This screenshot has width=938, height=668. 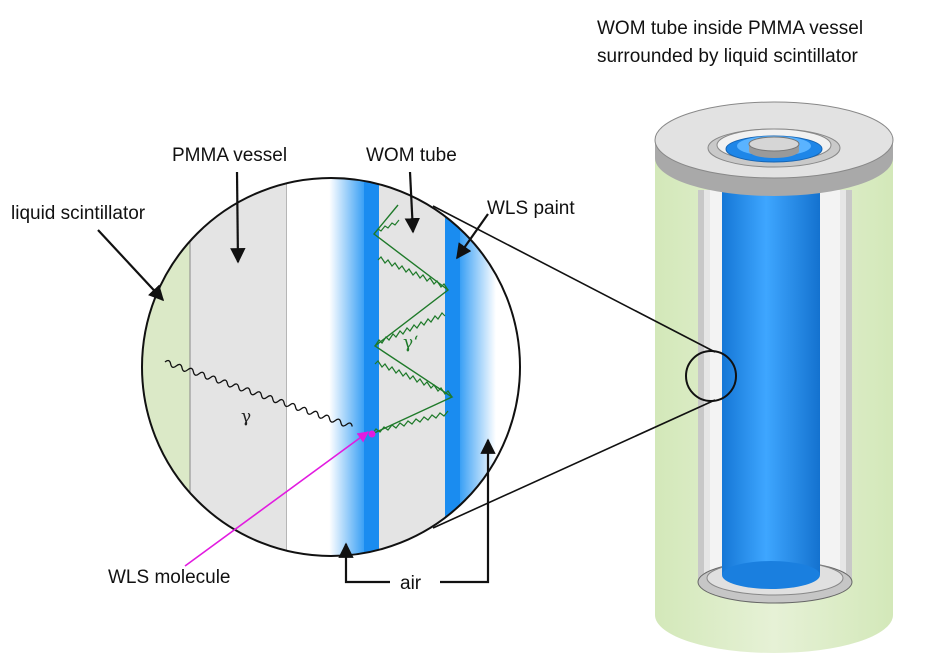 I want to click on air-gap-inner, so click(x=325, y=367).